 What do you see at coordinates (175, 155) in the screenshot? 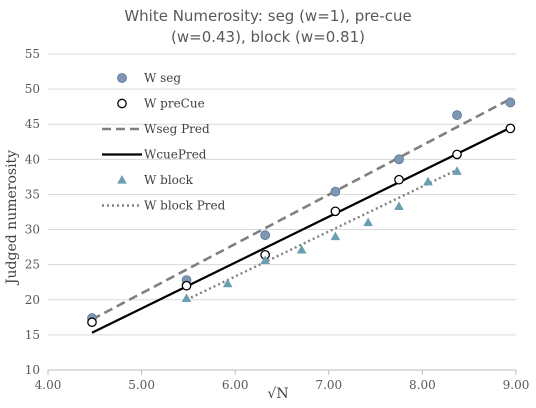
I see `legend-label-3: WcuePred` at bounding box center [175, 155].